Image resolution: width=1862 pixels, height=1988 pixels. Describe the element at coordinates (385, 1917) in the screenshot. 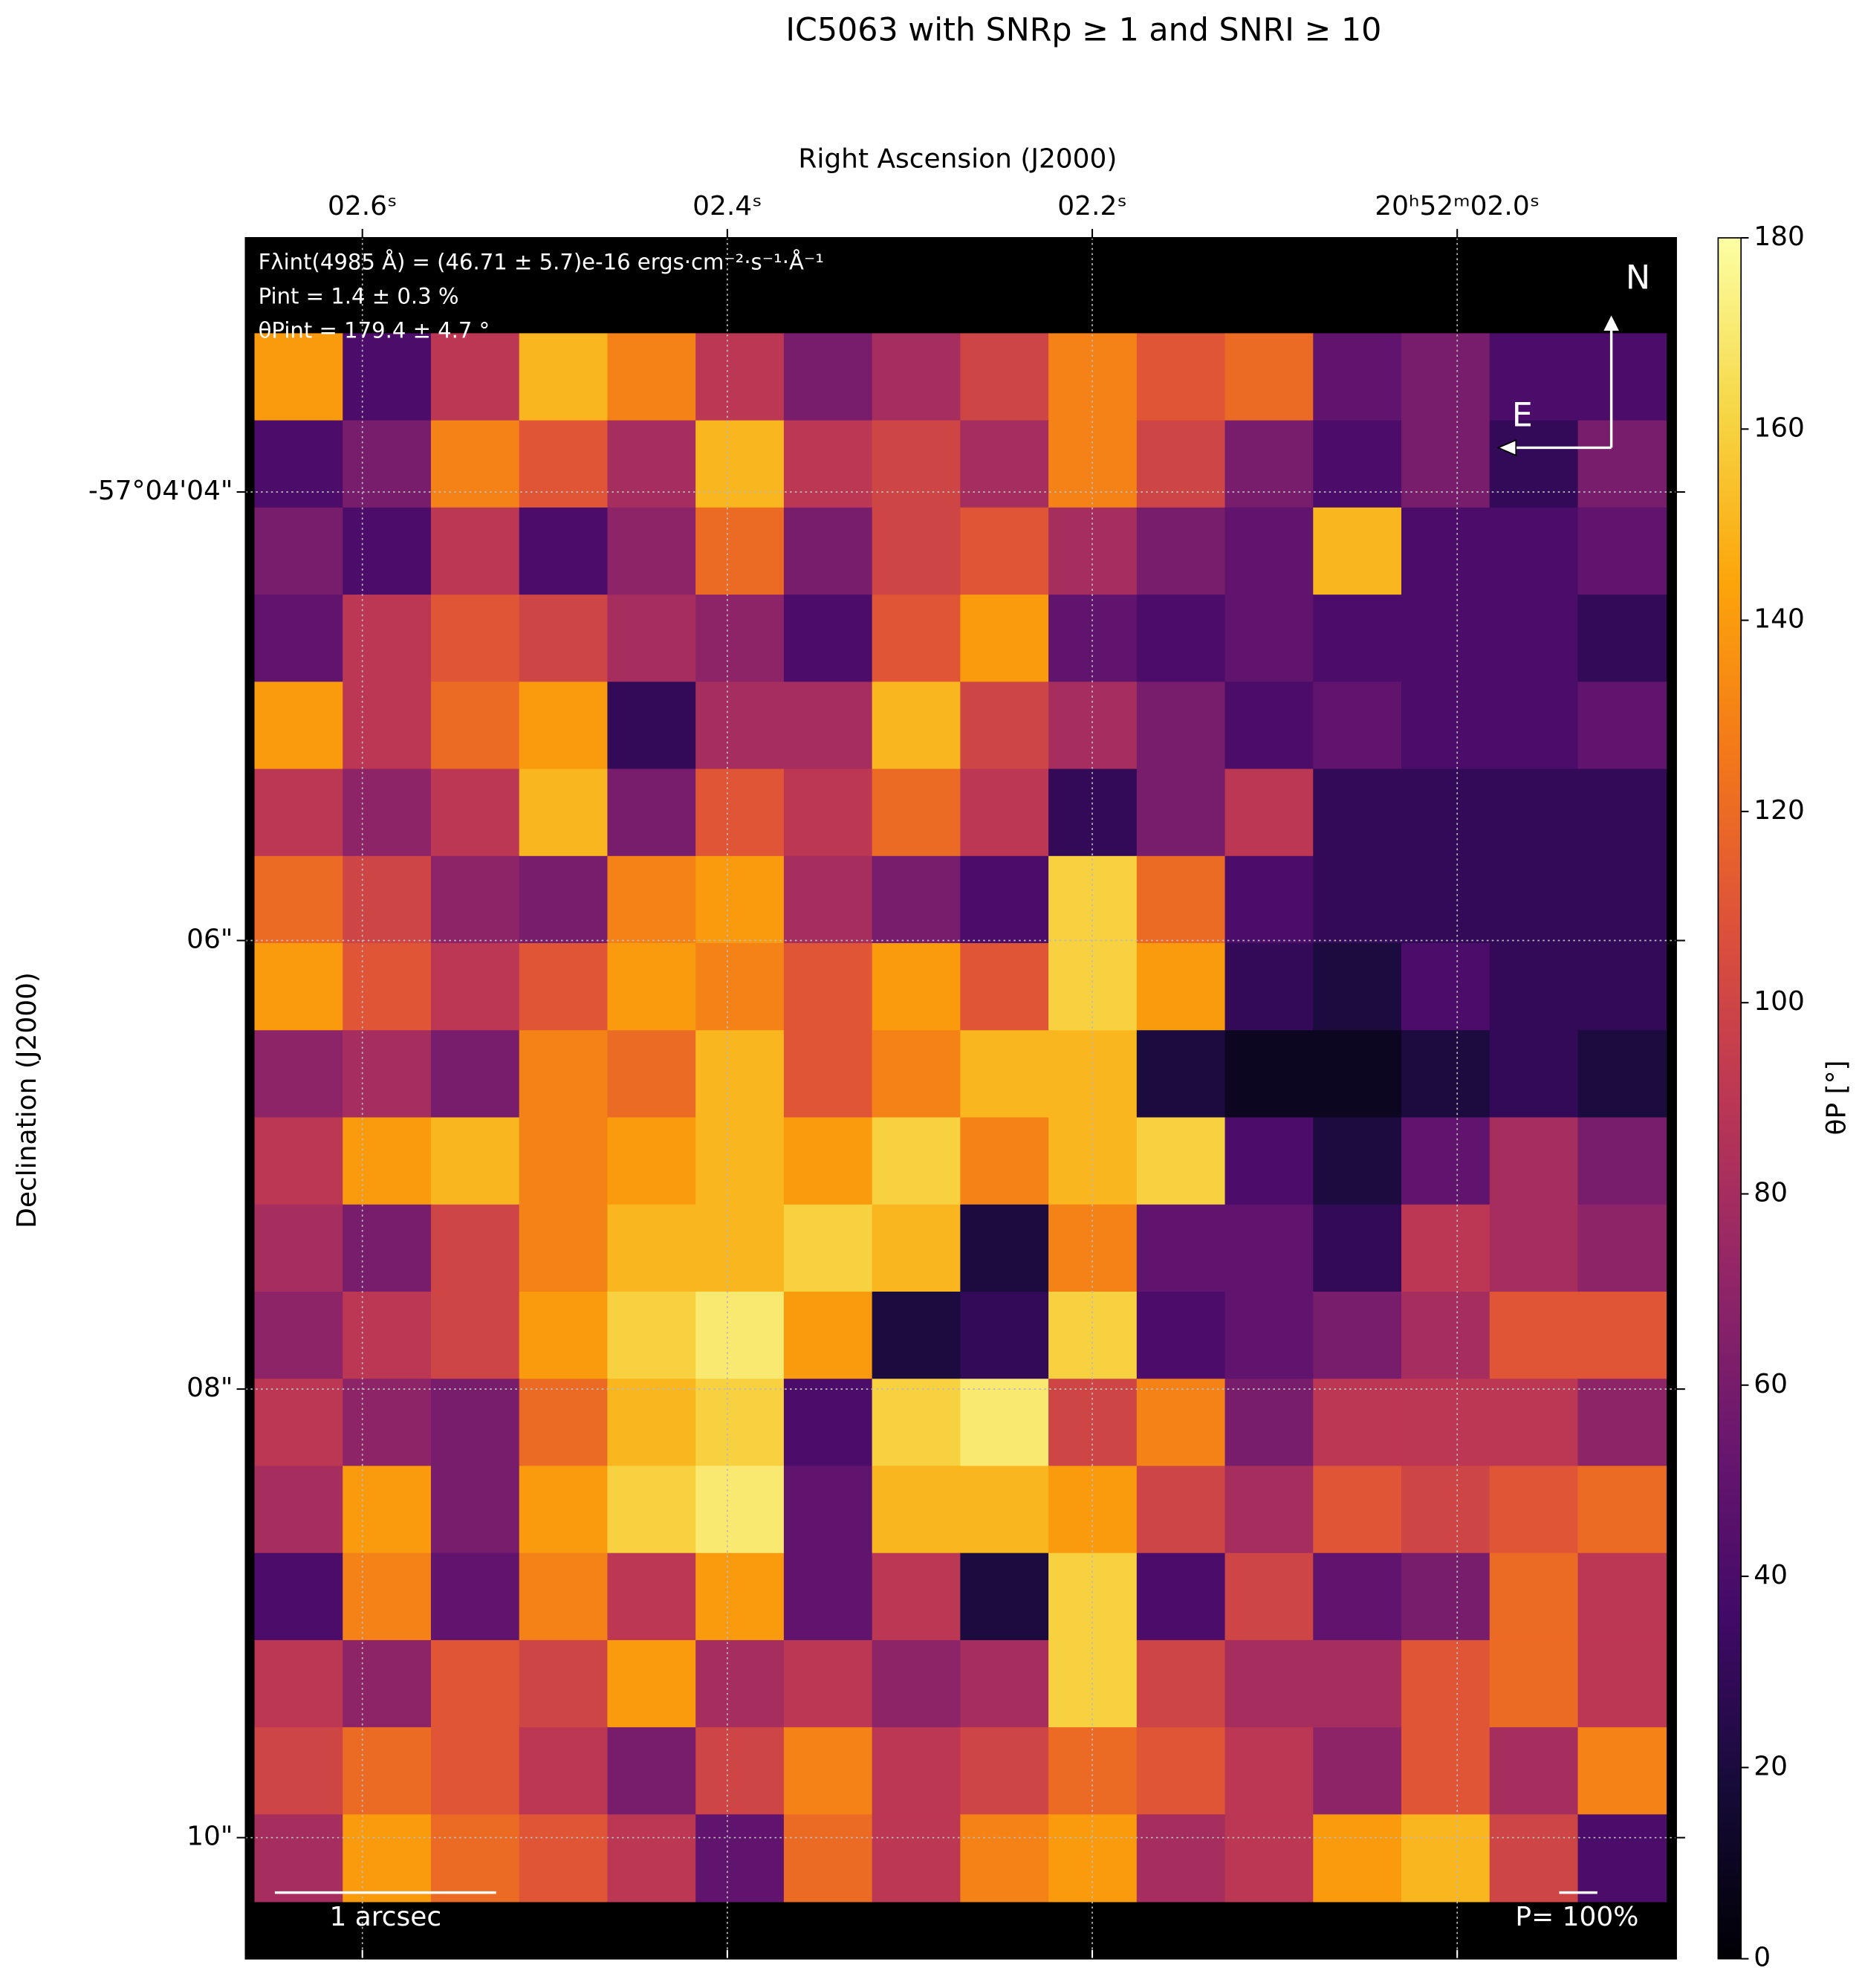

I see `scale-bar-label: 1 arcsec` at that location.